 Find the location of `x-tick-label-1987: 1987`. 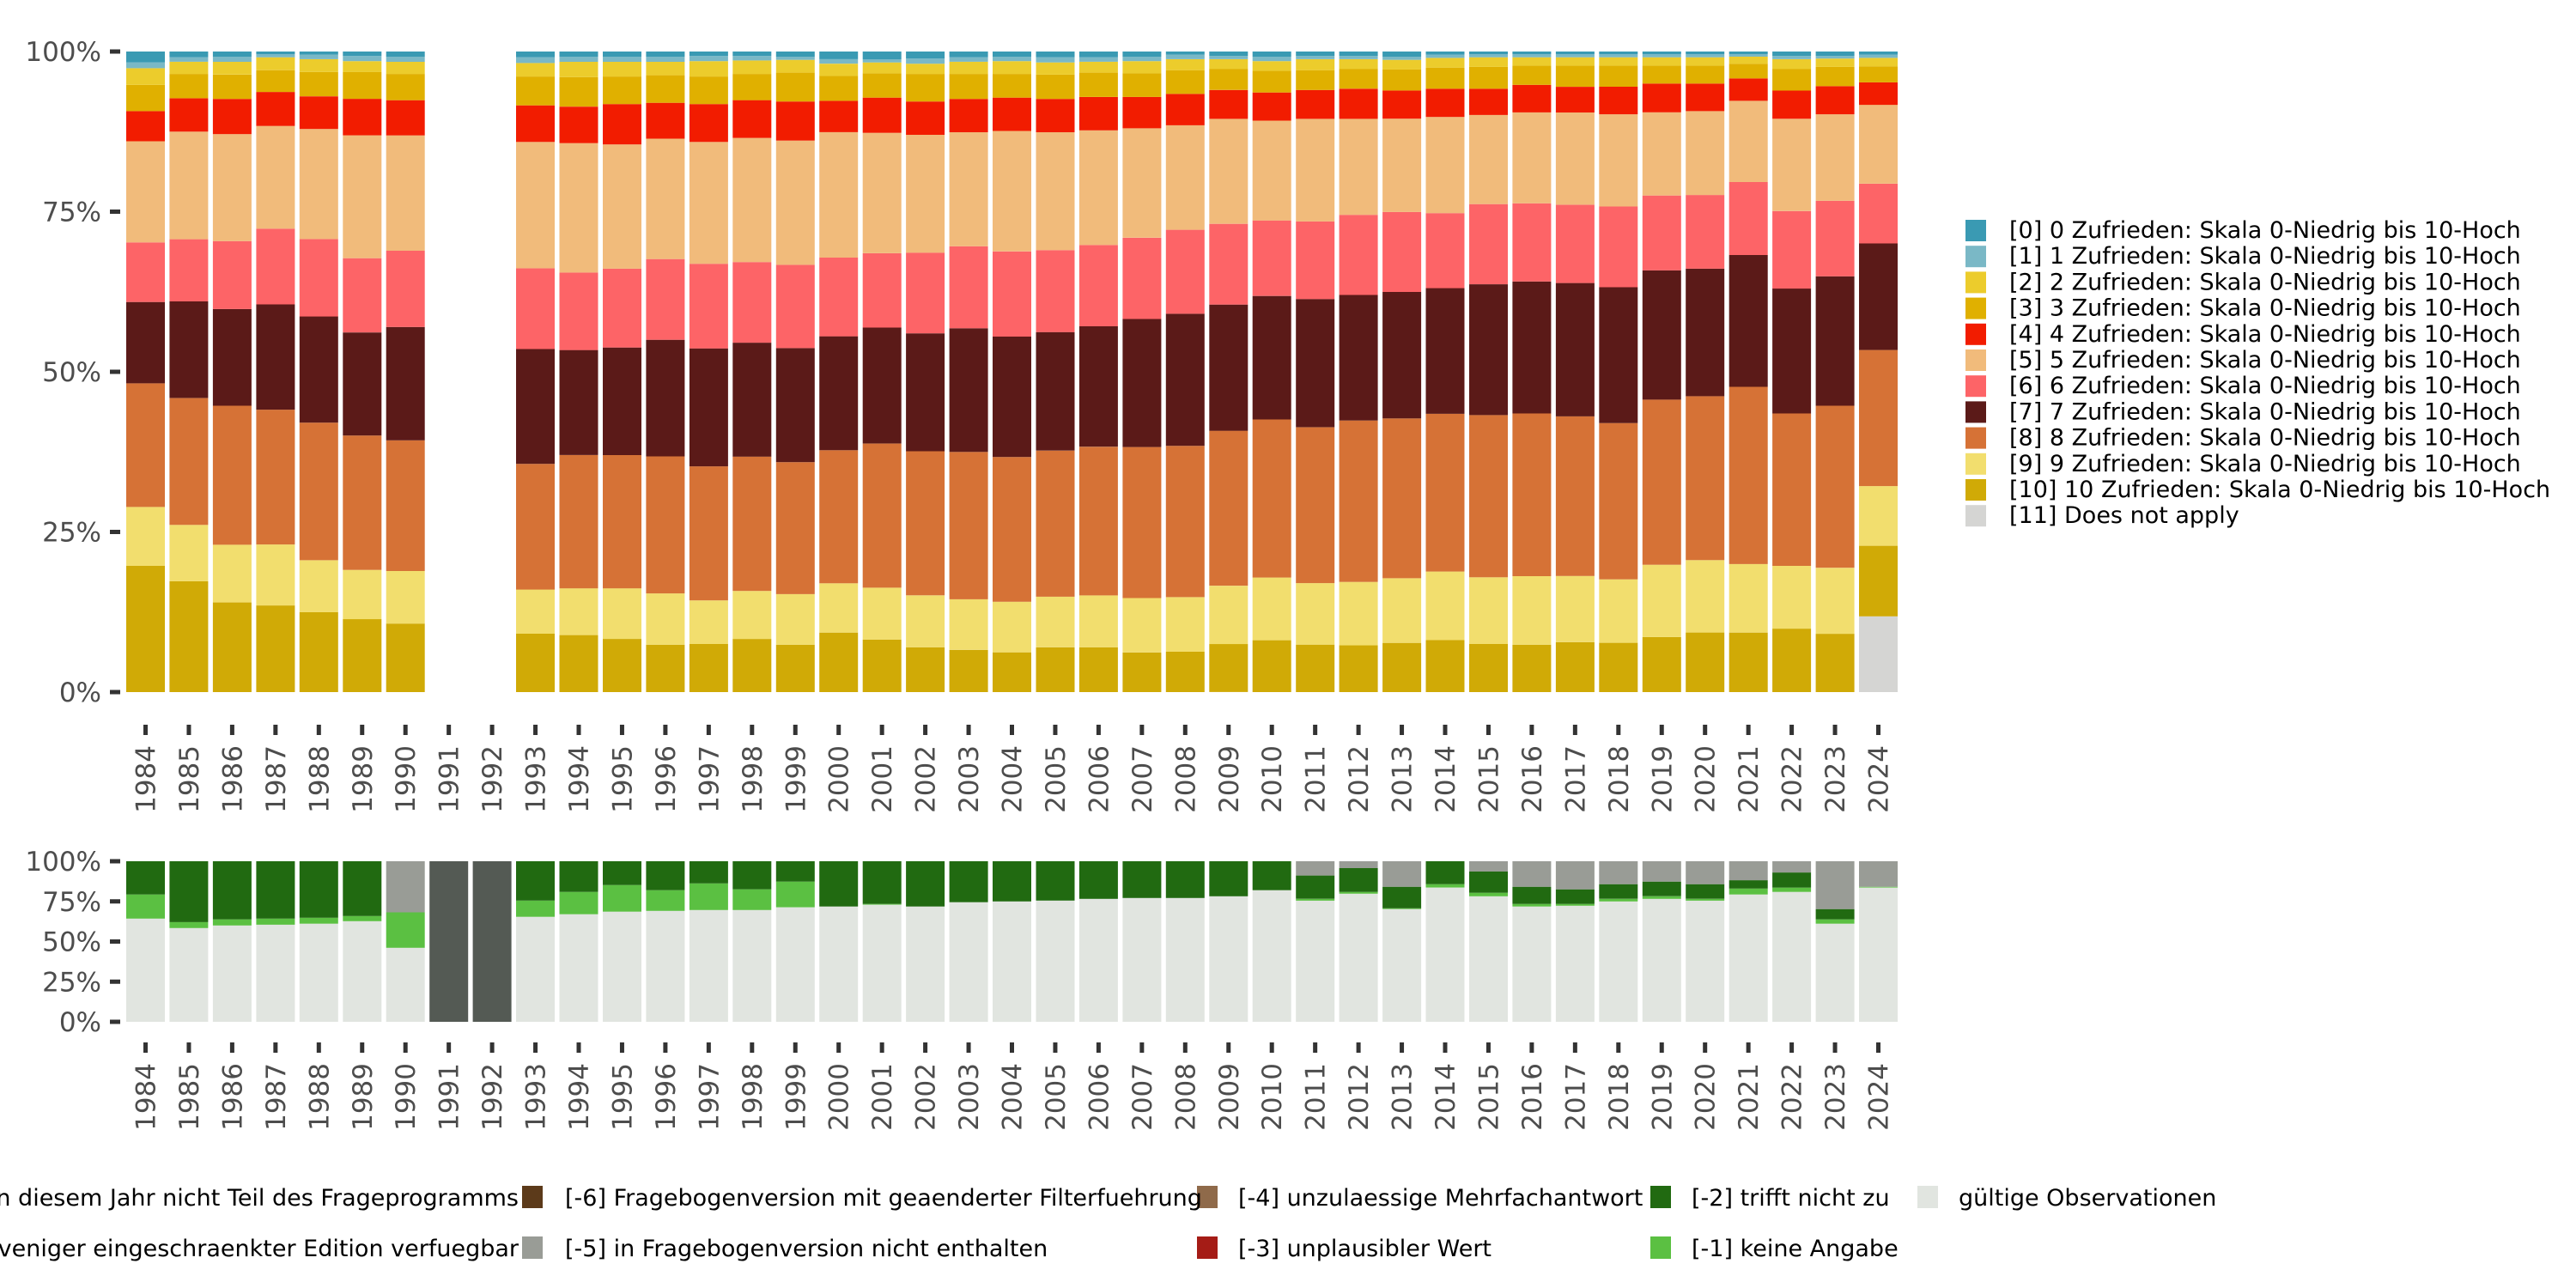

x-tick-label-1987: 1987 is located at coordinates (276, 1097).